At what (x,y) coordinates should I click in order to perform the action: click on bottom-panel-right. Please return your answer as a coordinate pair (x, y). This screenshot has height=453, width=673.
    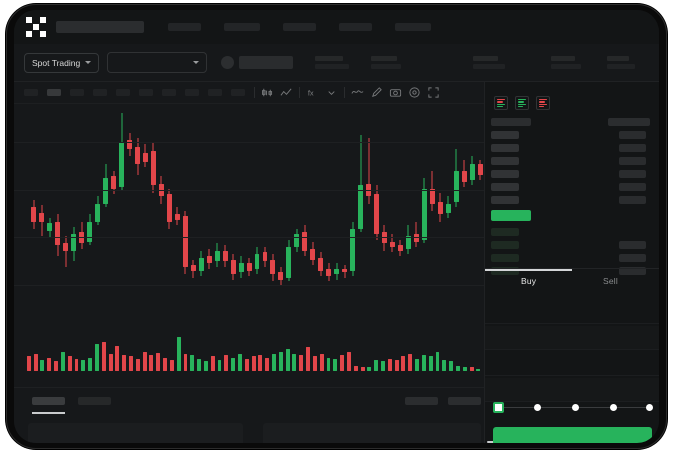
    Looking at the image, I should click on (372, 433).